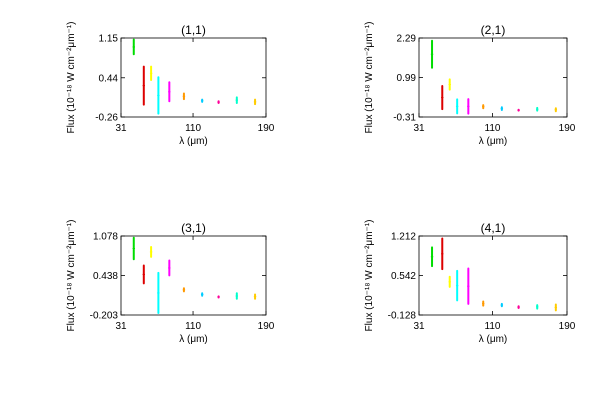  What do you see at coordinates (109, 78) in the screenshot?
I see `y-tick-label: 0.44` at bounding box center [109, 78].